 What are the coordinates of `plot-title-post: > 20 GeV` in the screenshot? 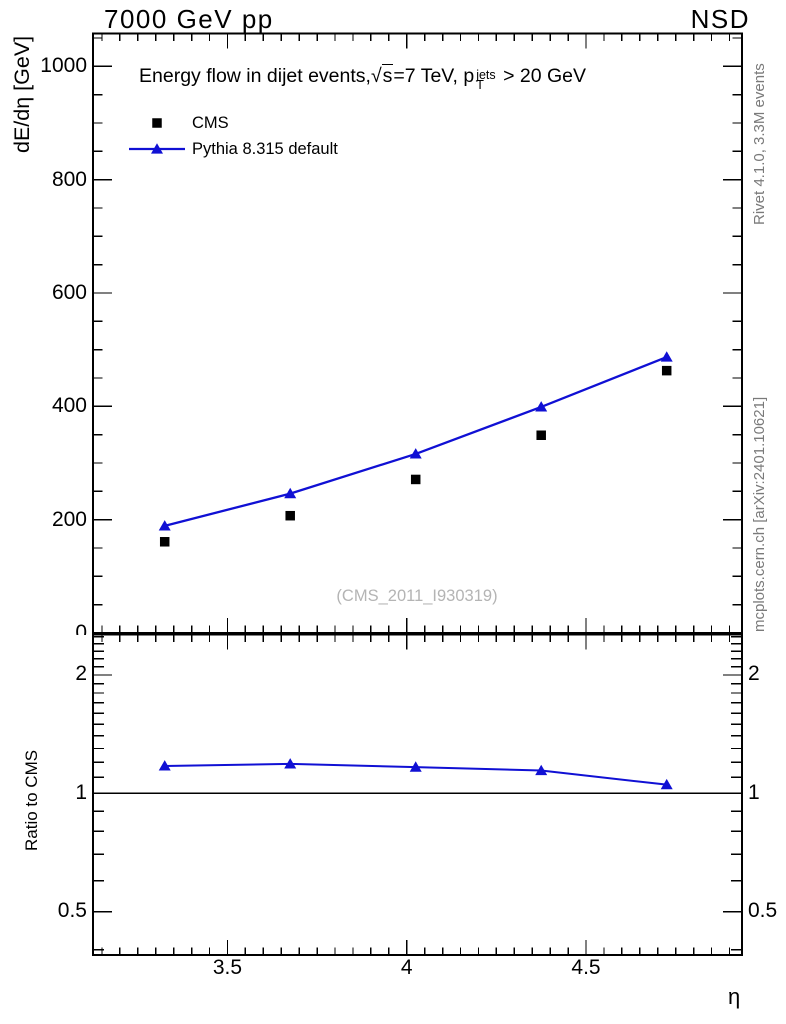 It's located at (542, 76).